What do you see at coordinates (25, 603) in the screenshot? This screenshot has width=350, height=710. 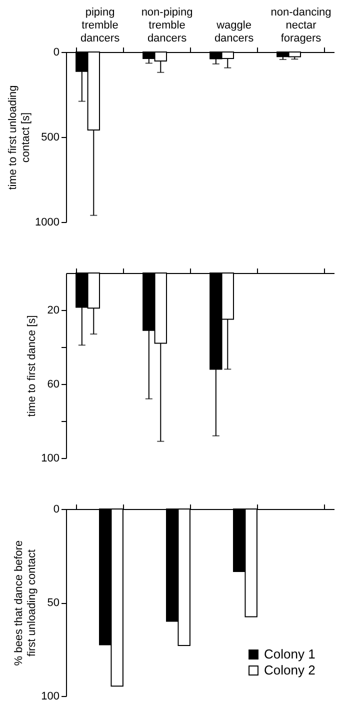 I see `y-axis-title: % bees that dance before first unloading contact` at bounding box center [25, 603].